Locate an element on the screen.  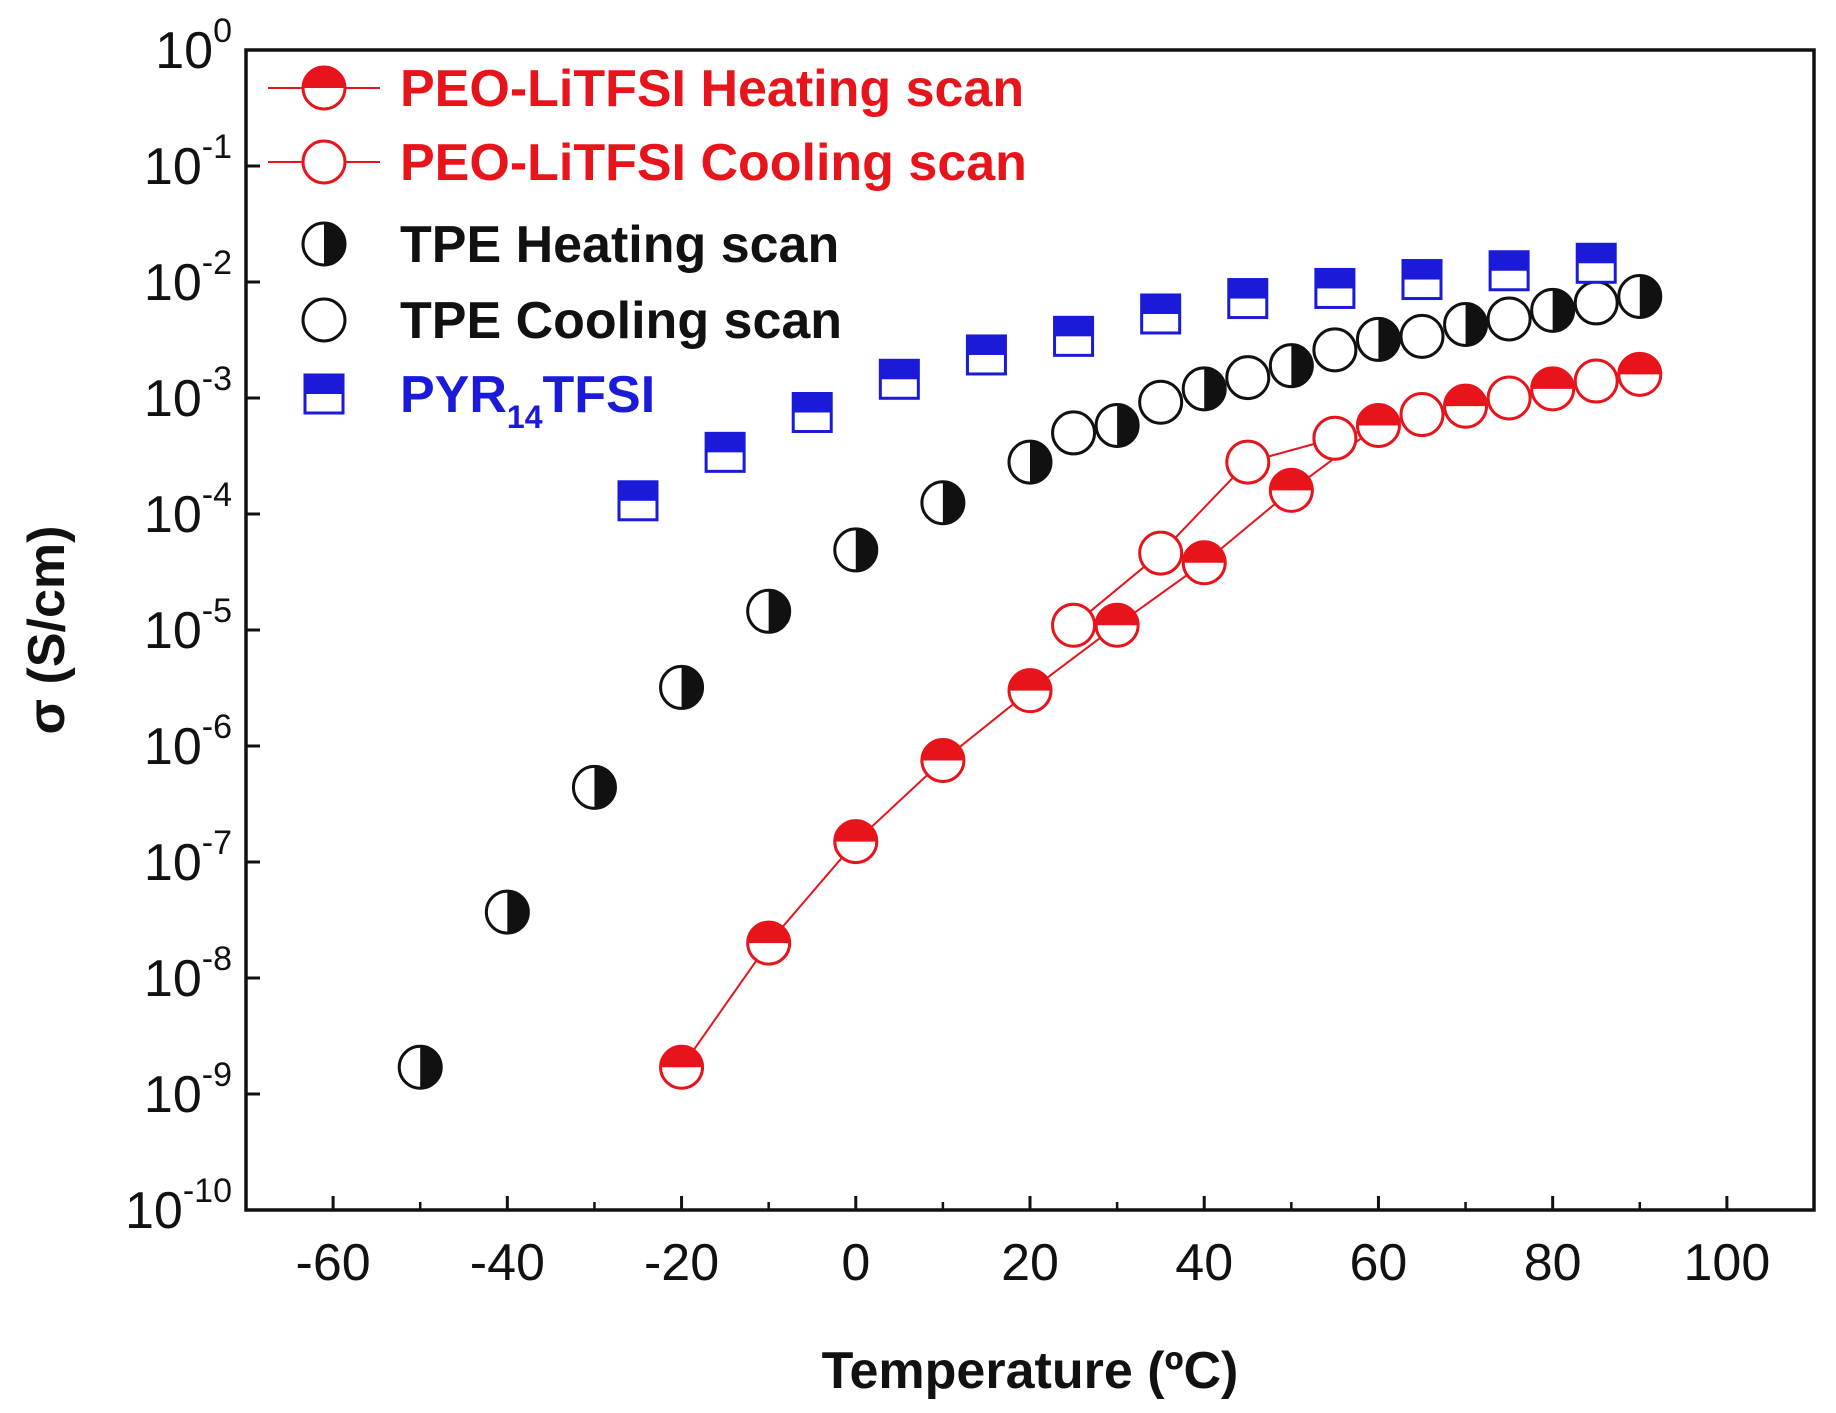
x-tick-label: -60 is located at coordinates (333, 1263).